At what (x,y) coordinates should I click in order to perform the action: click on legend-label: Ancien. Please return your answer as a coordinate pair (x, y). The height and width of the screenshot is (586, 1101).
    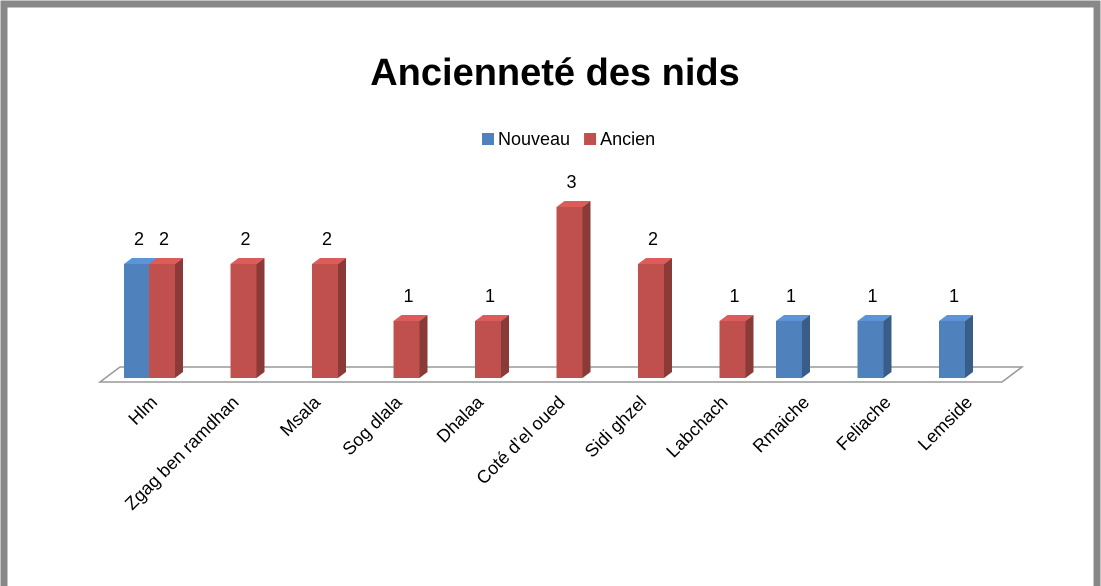
    Looking at the image, I should click on (627, 139).